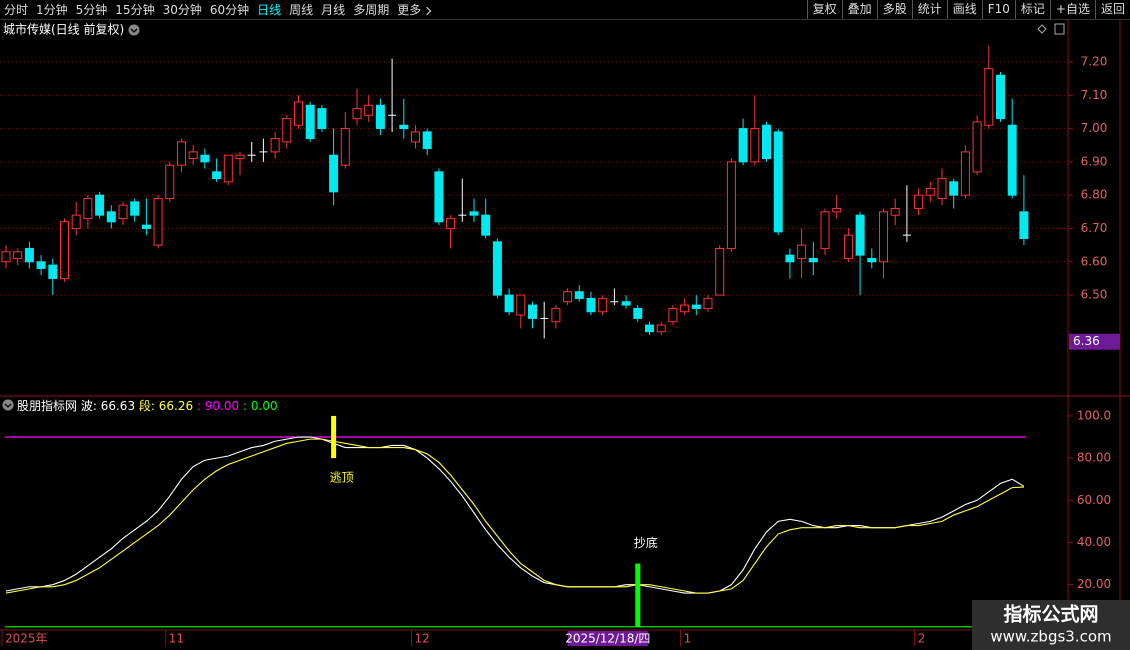  I want to click on y-tick-label: 6.50, so click(1094, 295).